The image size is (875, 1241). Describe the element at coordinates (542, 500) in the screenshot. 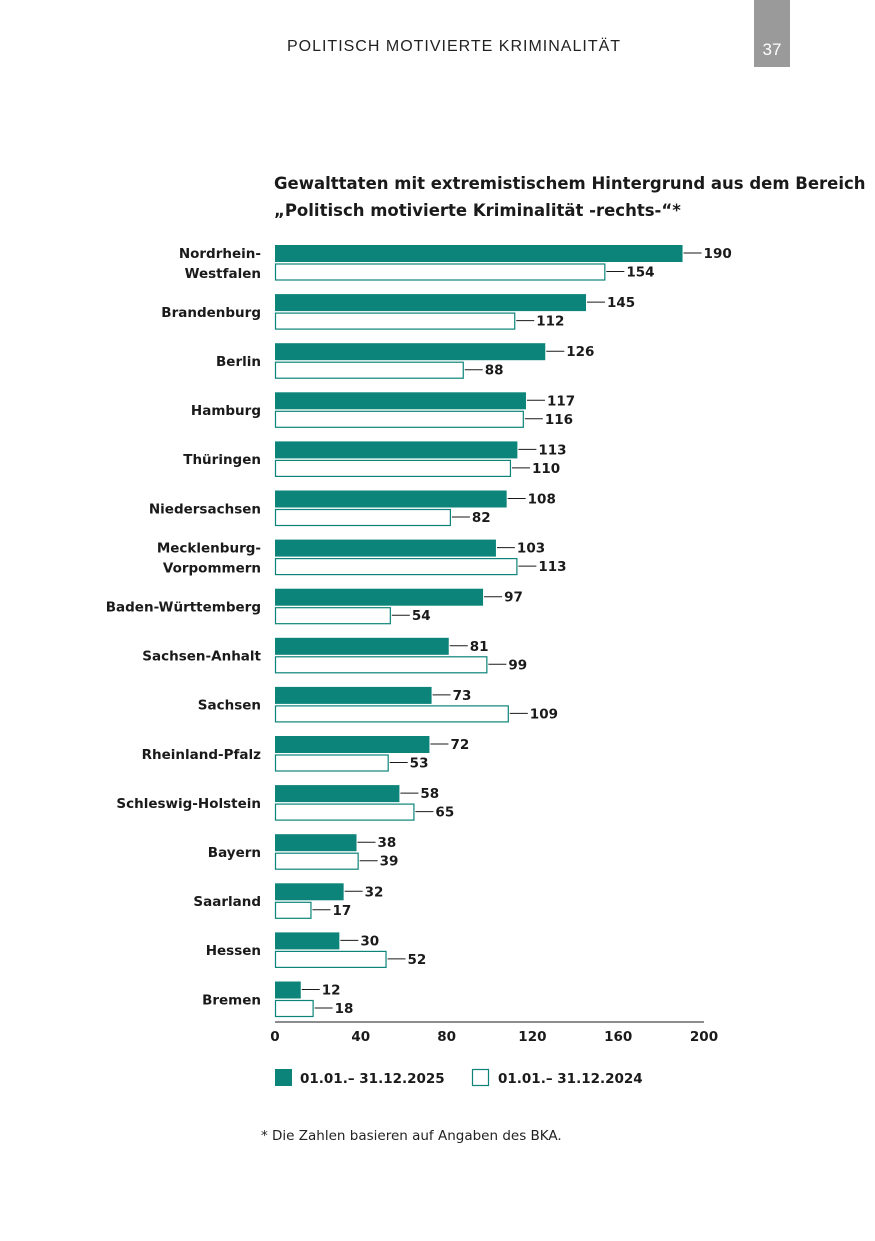

I see `data-label-2025: 108` at that location.